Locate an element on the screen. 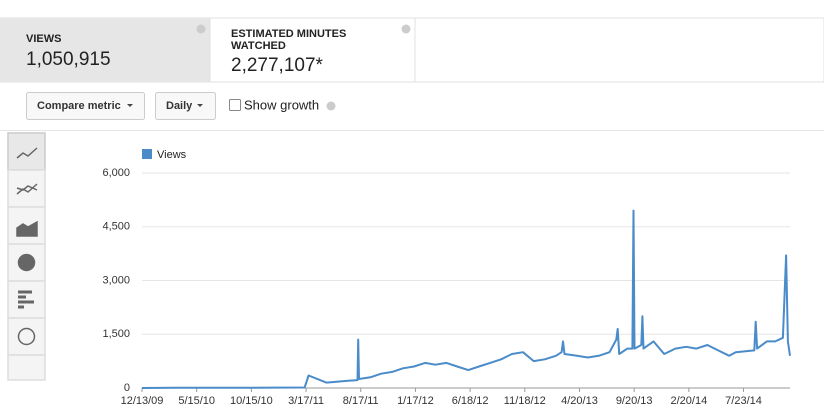 This screenshot has height=417, width=824. icon-globe is located at coordinates (26, 336).